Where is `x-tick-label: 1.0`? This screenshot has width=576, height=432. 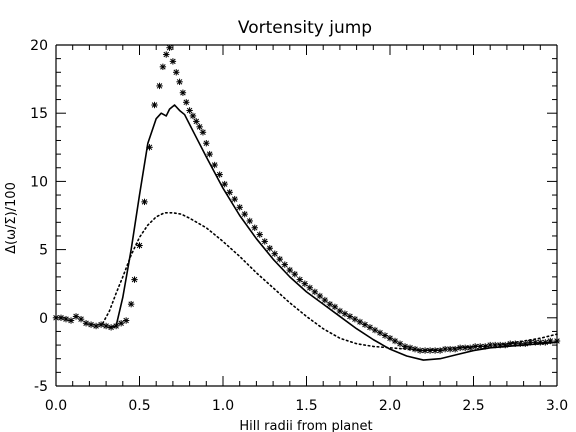
x-tick-label: 1.0 is located at coordinates (223, 406).